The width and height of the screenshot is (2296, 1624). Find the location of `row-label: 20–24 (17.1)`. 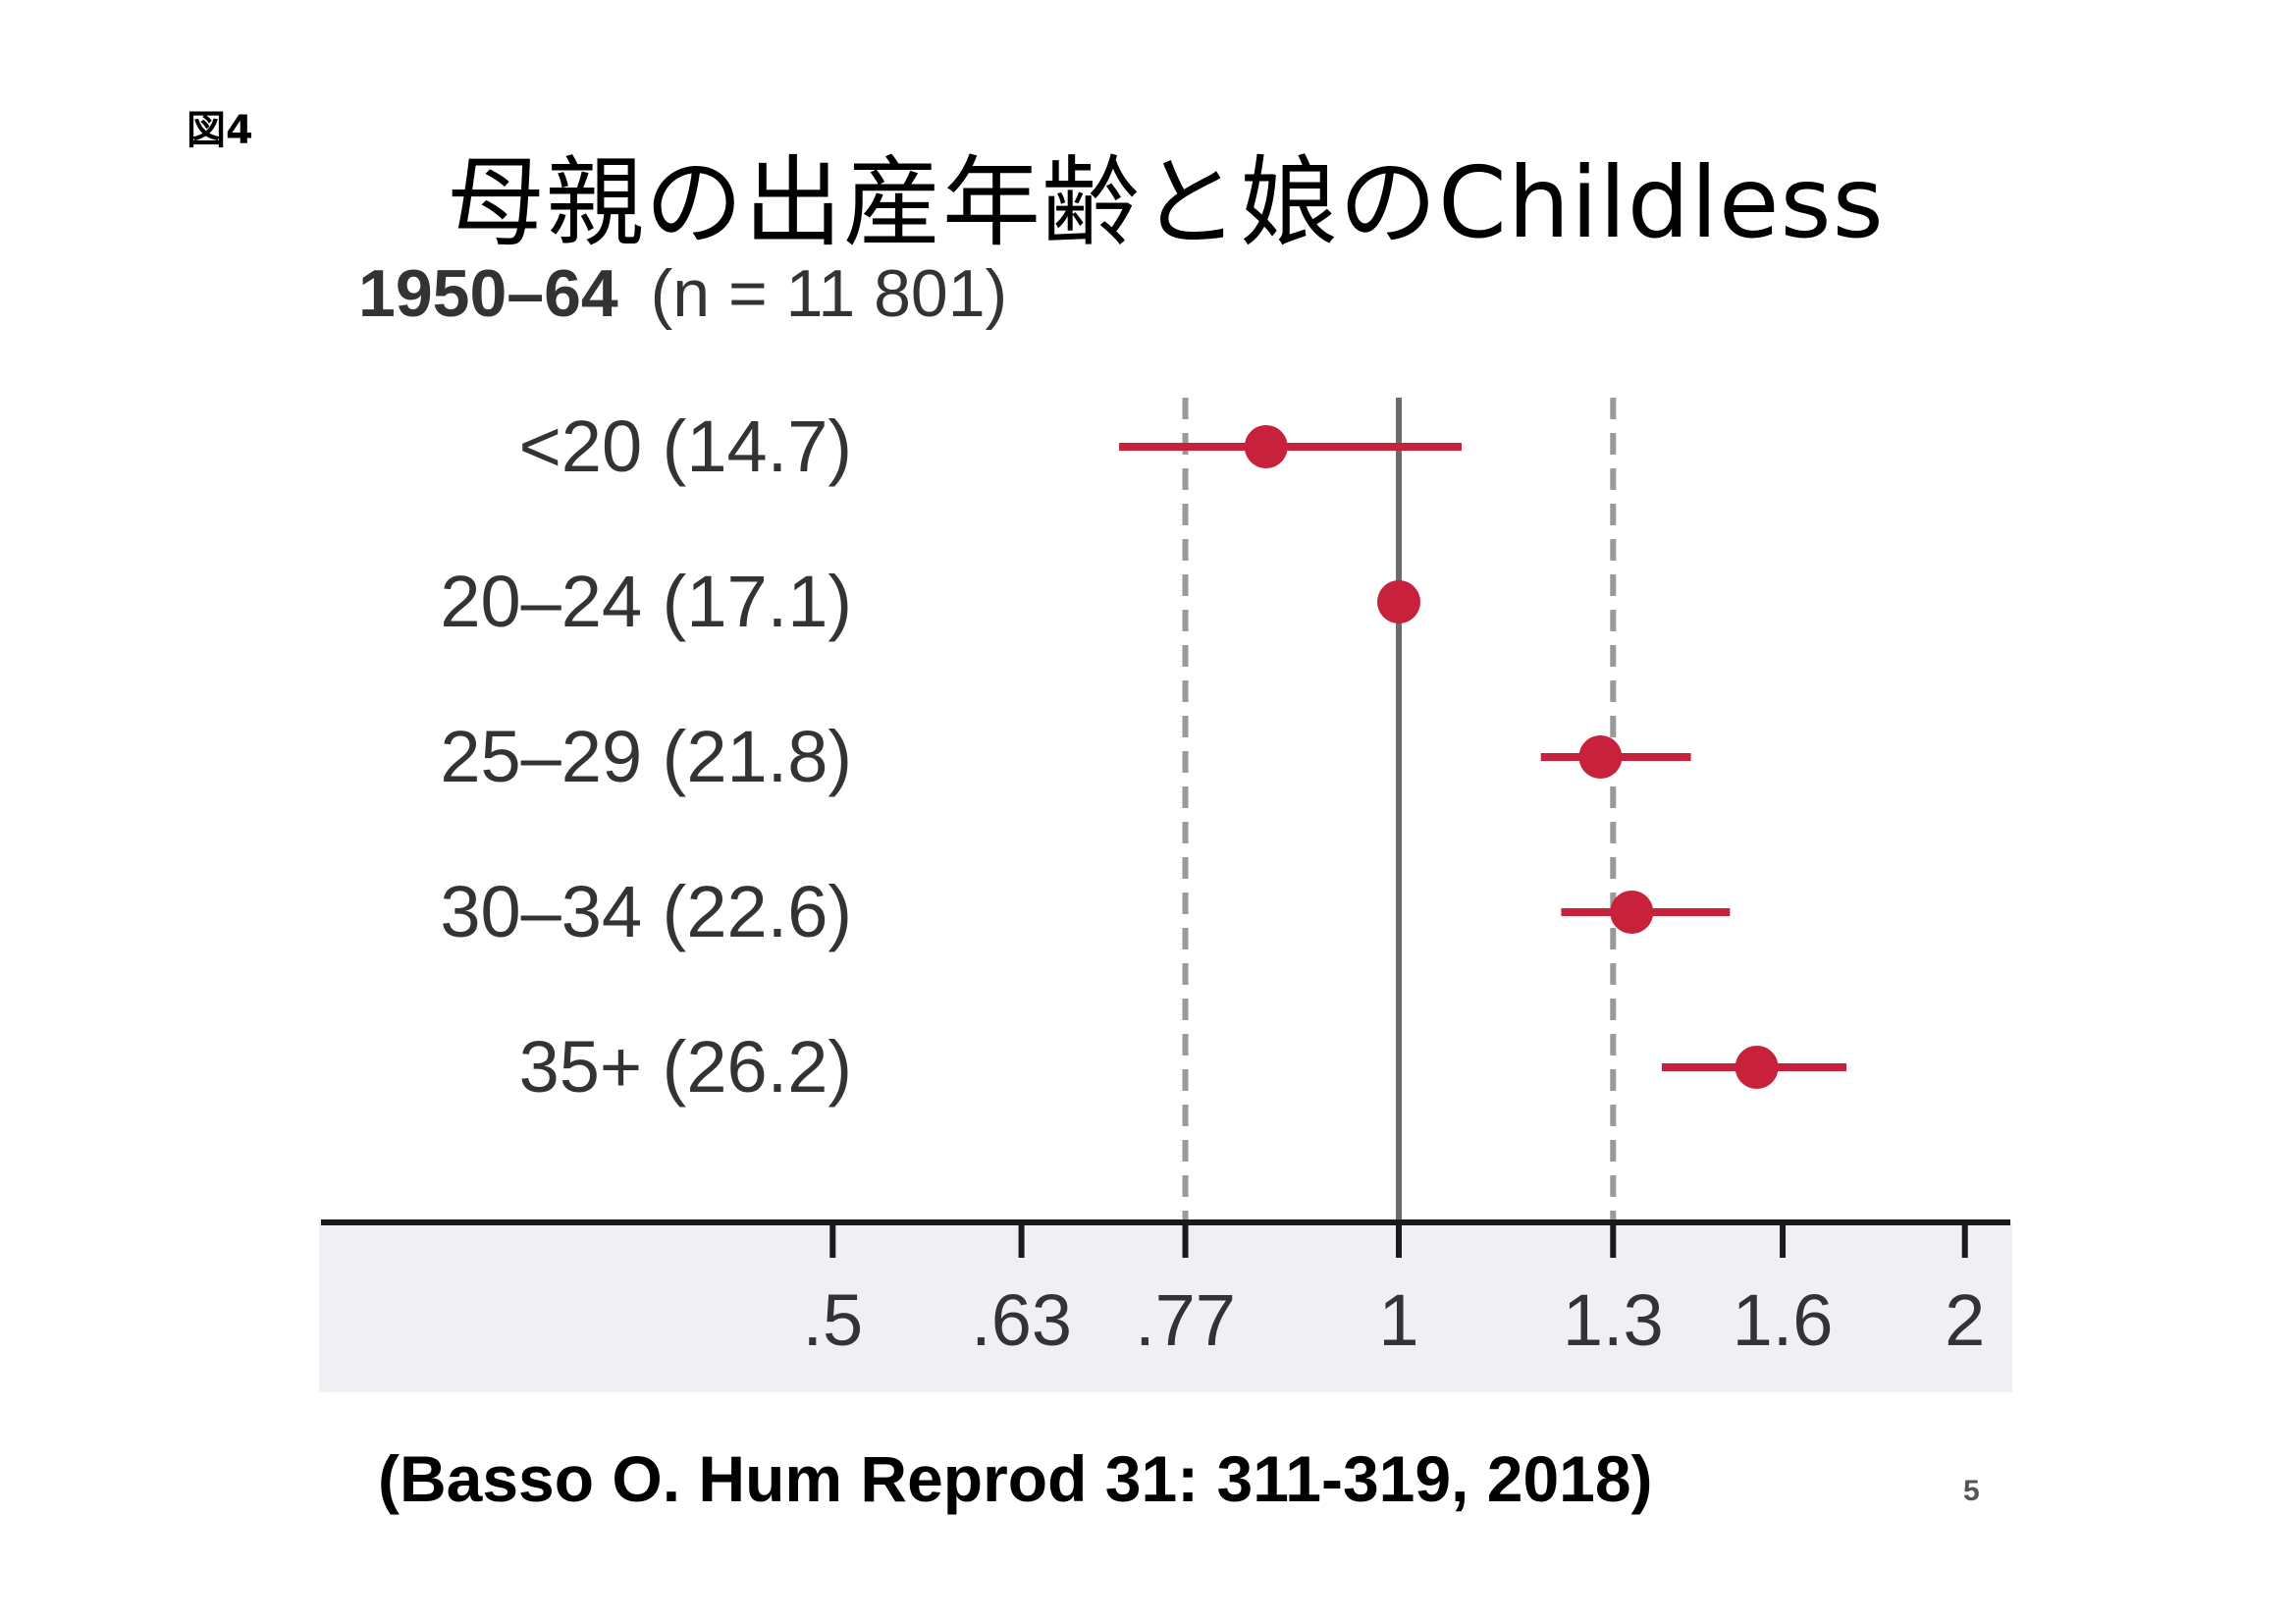

row-label: 20–24 (17.1) is located at coordinates (646, 601).